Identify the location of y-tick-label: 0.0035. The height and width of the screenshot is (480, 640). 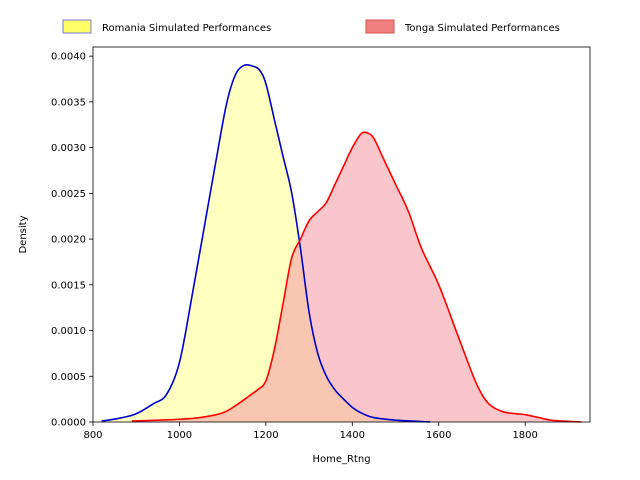
(68, 102).